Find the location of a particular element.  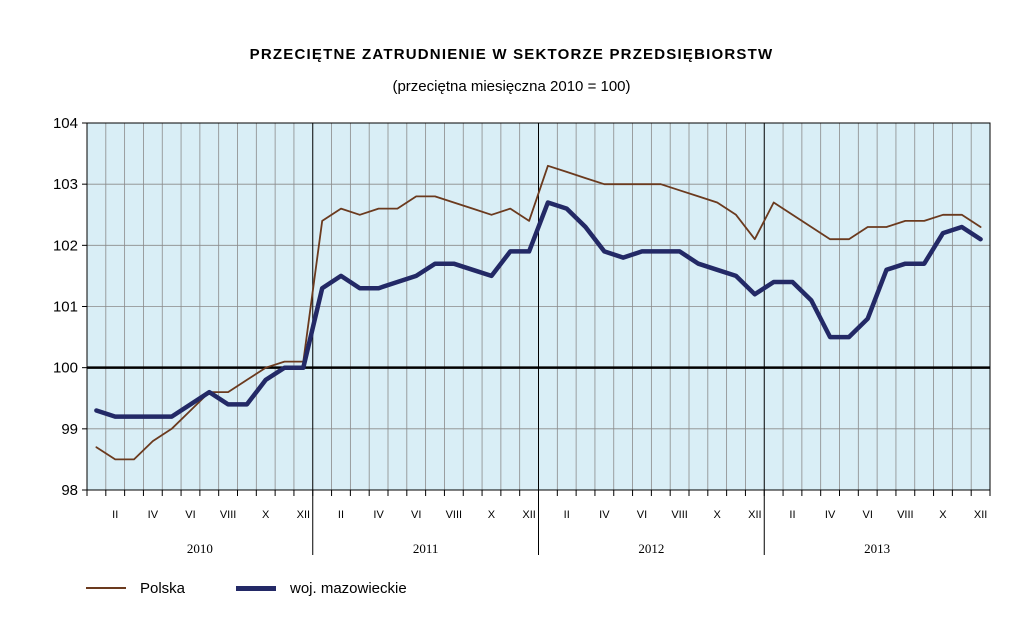

y-tick-label: 98 is located at coordinates (69, 490).